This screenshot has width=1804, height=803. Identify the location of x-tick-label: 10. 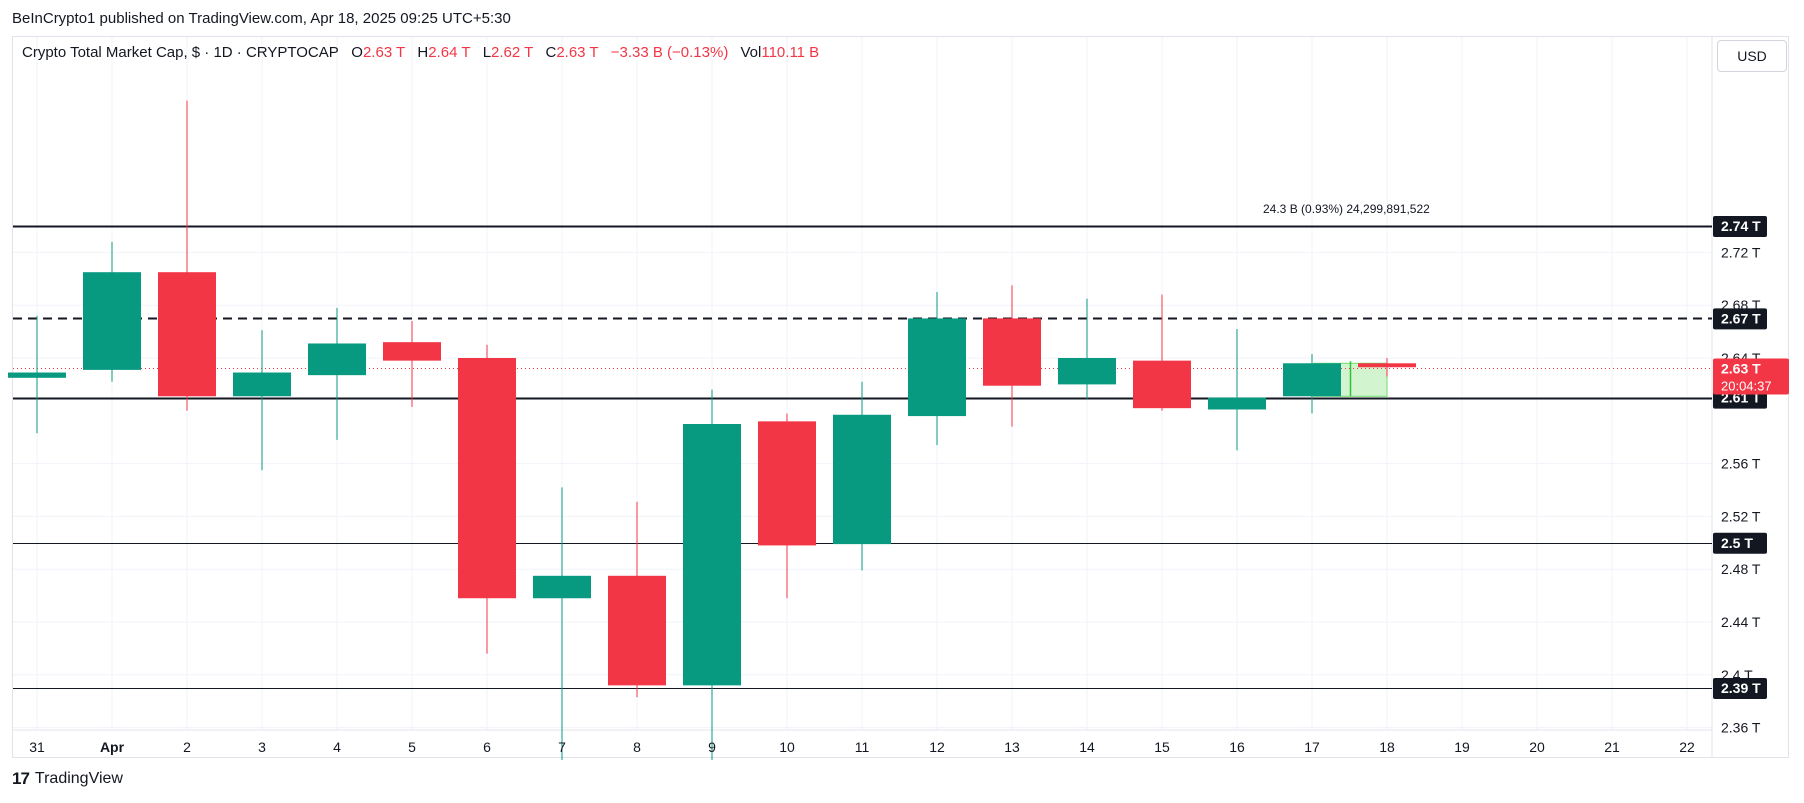
(787, 747).